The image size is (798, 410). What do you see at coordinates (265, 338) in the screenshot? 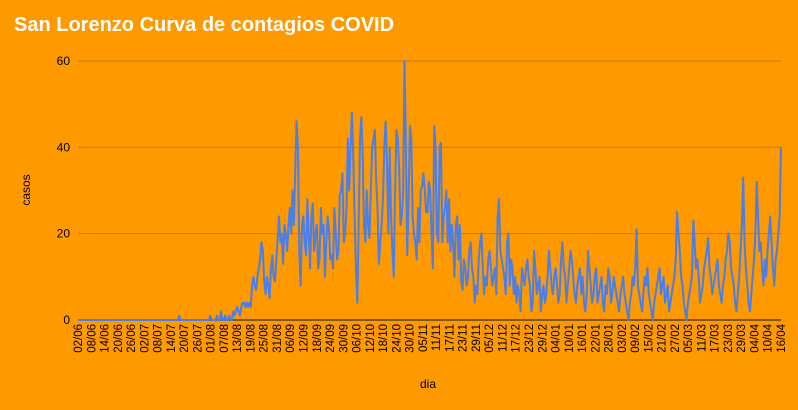
I see `x-tick-label: 25/08` at bounding box center [265, 338].